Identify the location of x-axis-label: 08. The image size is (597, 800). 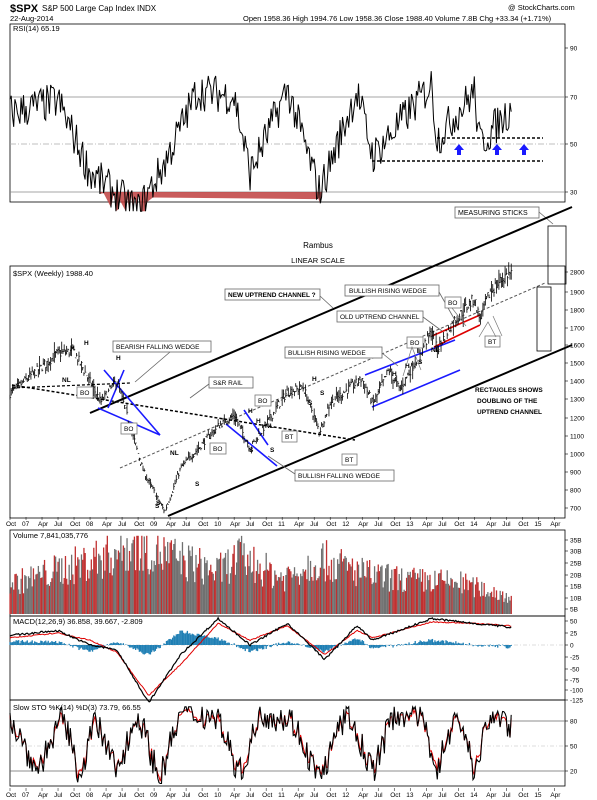
(90, 795).